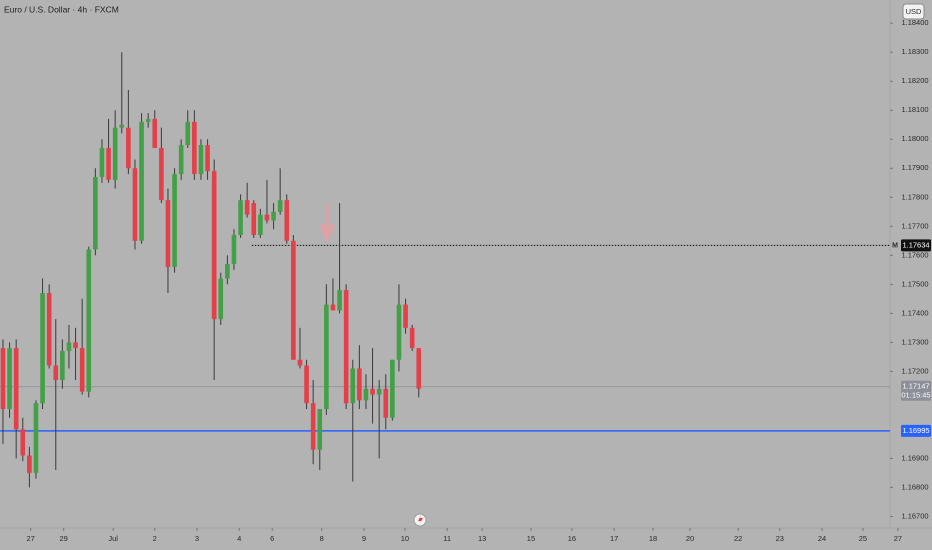 The width and height of the screenshot is (932, 550). I want to click on x-tick-label: 25, so click(863, 538).